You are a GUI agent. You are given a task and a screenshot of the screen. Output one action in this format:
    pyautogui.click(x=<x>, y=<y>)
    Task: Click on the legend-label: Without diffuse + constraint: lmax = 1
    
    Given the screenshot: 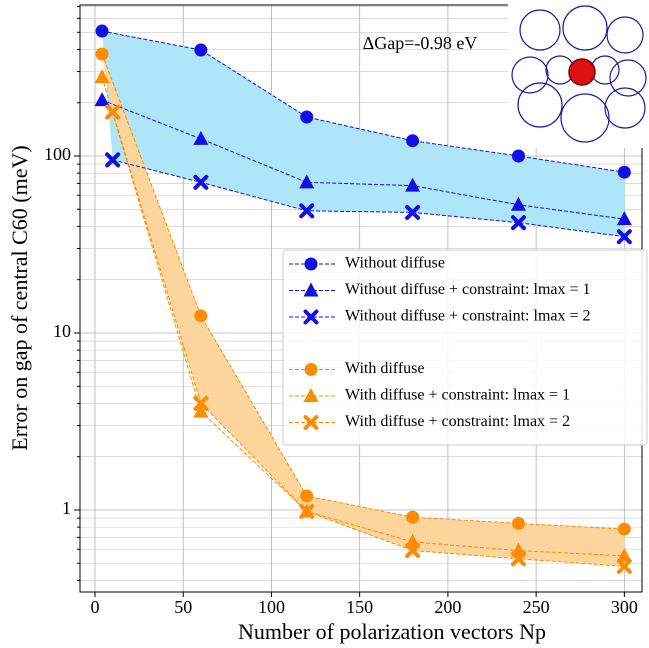 What is the action you would take?
    pyautogui.click(x=468, y=289)
    